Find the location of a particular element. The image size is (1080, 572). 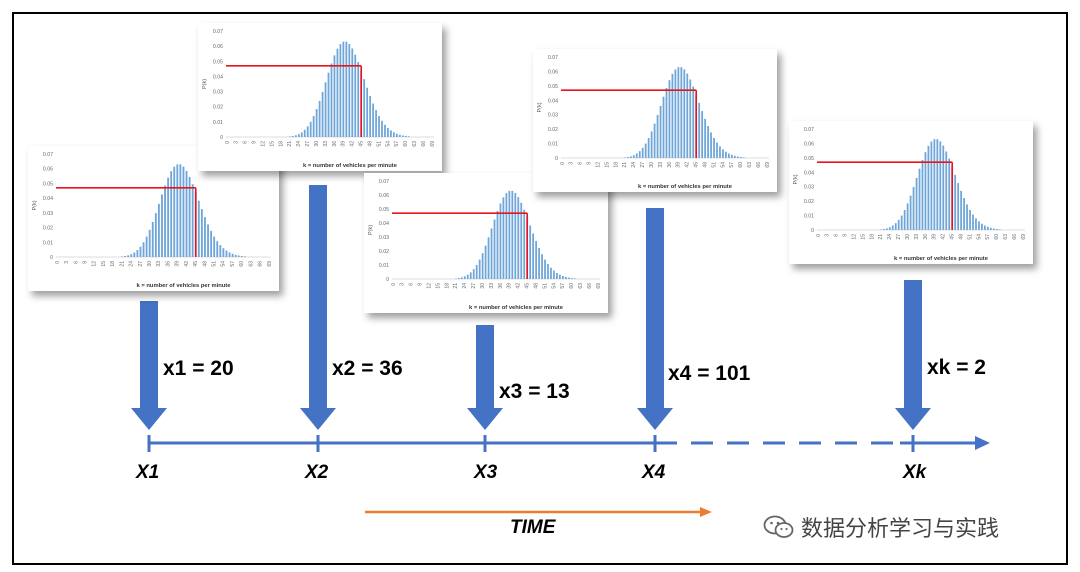

x-tick-label: 54 is located at coordinates (554, 286).